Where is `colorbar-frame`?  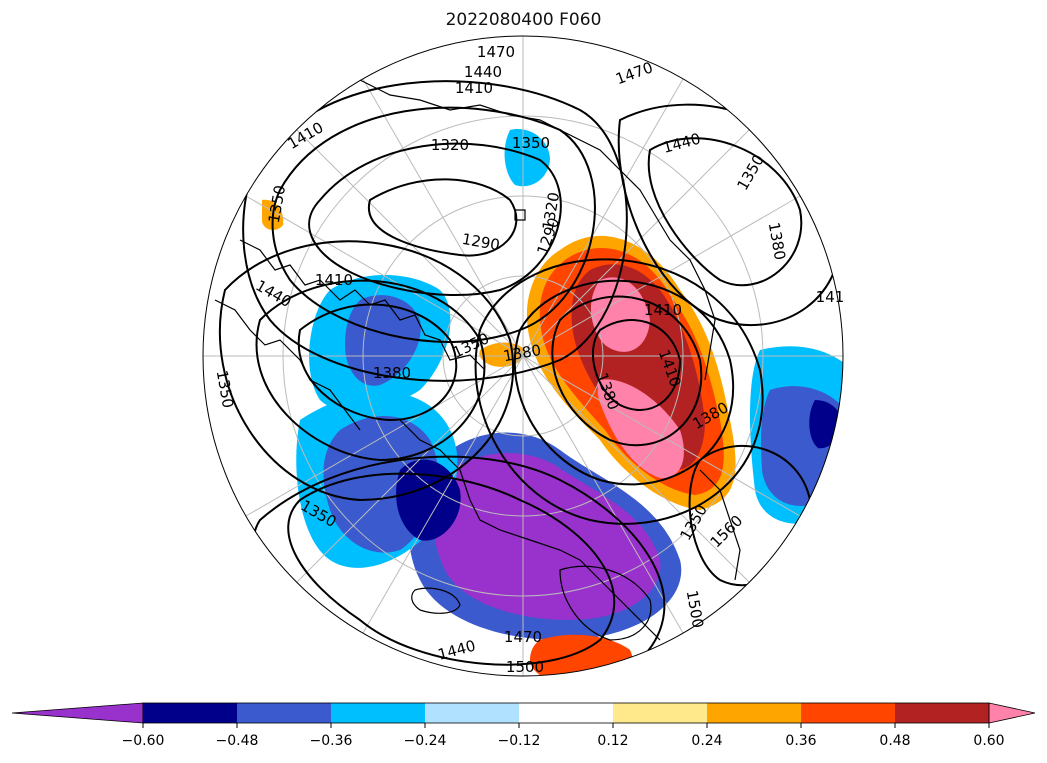 colorbar-frame is located at coordinates (566, 713).